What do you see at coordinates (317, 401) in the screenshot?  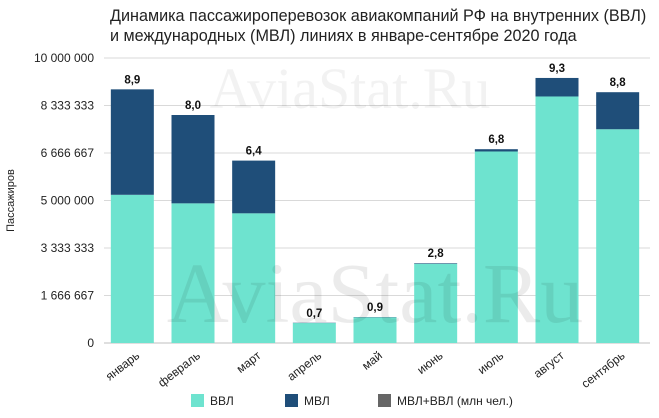 I see `legend-label: МВЛ` at bounding box center [317, 401].